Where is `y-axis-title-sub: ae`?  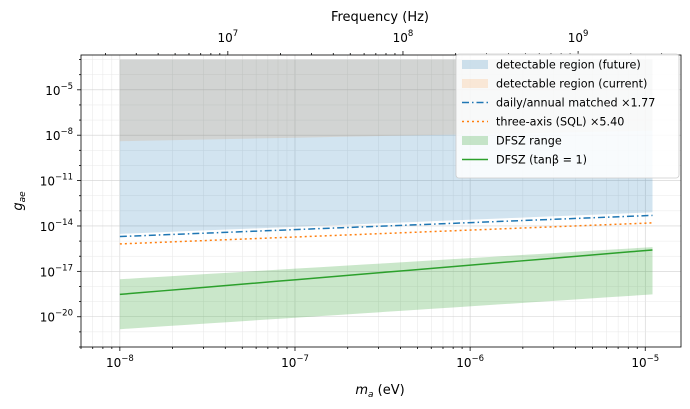 y-axis-title-sub: ae is located at coordinates (23, 197).